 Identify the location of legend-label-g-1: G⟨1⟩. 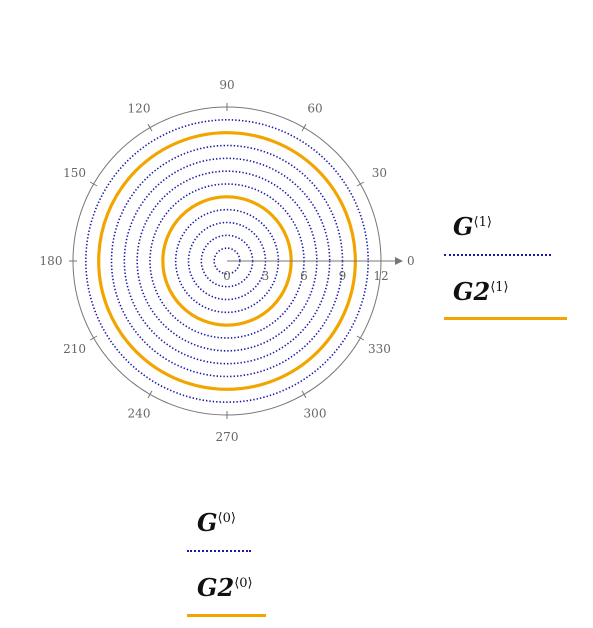
(472, 226).